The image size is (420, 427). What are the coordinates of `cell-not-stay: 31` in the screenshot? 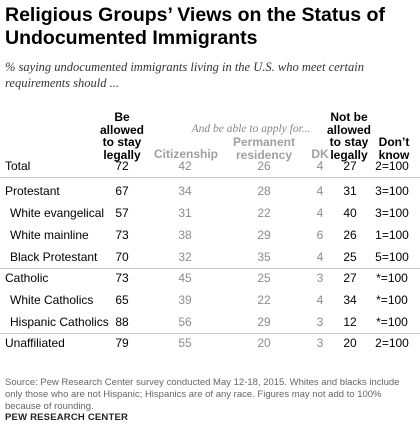 It's located at (350, 191).